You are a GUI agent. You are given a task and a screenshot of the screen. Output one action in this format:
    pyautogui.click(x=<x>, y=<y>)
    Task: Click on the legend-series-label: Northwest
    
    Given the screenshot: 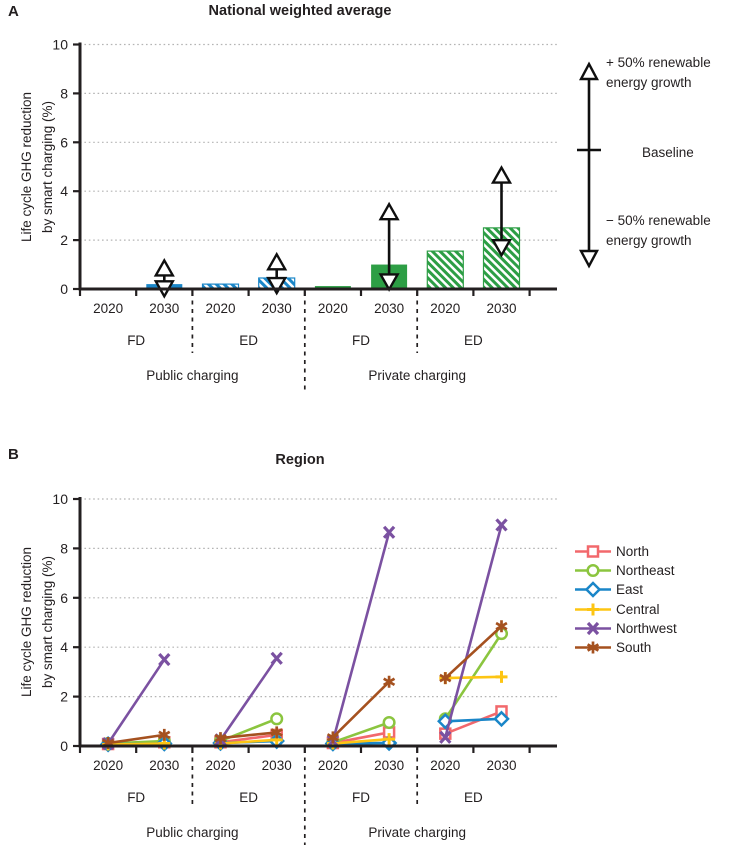 What is the action you would take?
    pyautogui.click(x=646, y=628)
    